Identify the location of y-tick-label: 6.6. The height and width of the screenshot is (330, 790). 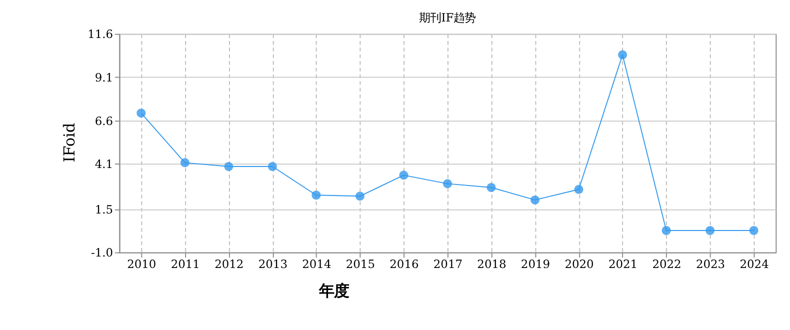
(104, 121).